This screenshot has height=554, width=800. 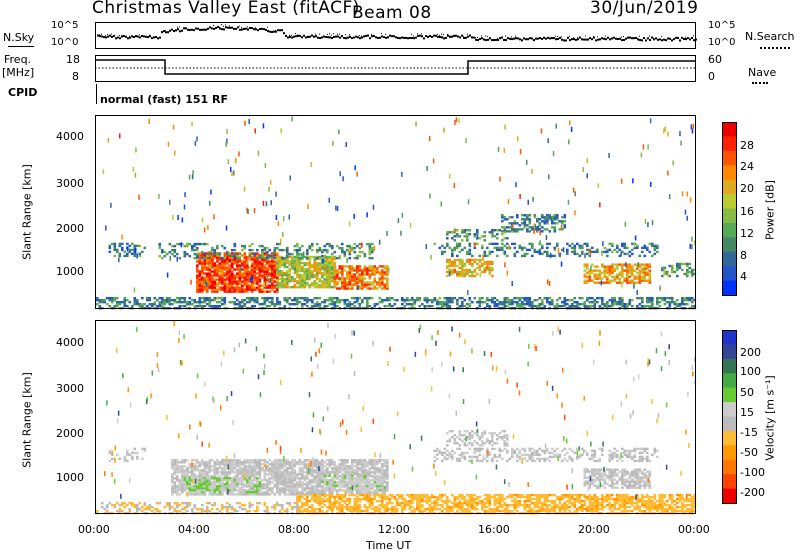 What do you see at coordinates (729, 230) in the screenshot?
I see `colorbar-swatch` at bounding box center [729, 230].